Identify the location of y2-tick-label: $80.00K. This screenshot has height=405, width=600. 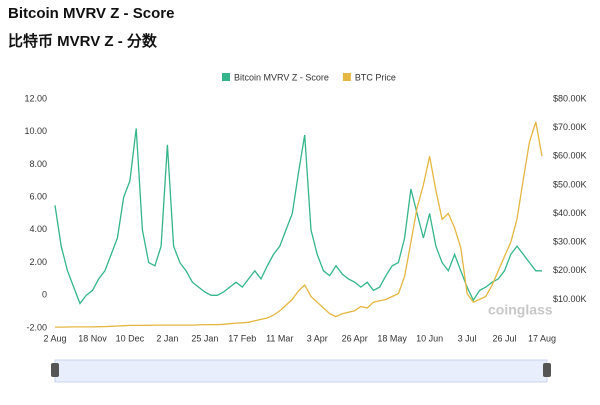
(570, 98).